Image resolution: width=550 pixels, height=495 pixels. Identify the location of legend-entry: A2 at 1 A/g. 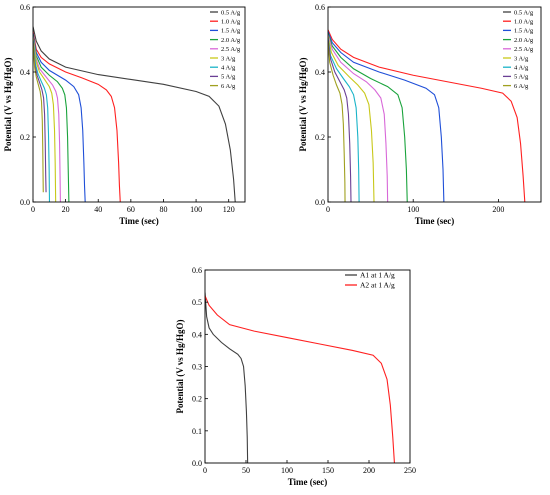
(377, 284).